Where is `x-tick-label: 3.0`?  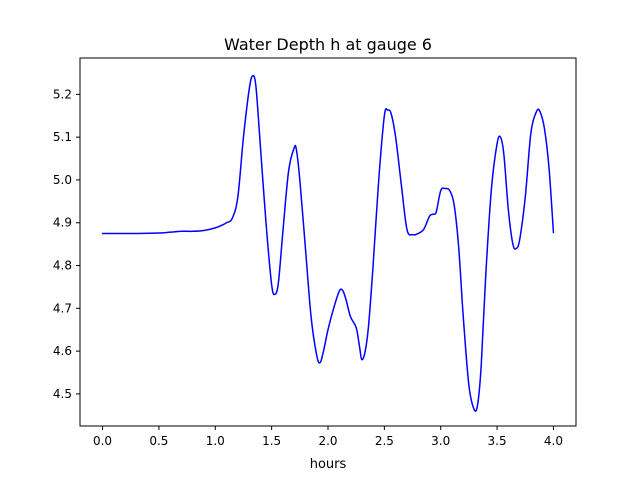
x-tick-label: 3.0 is located at coordinates (440, 441).